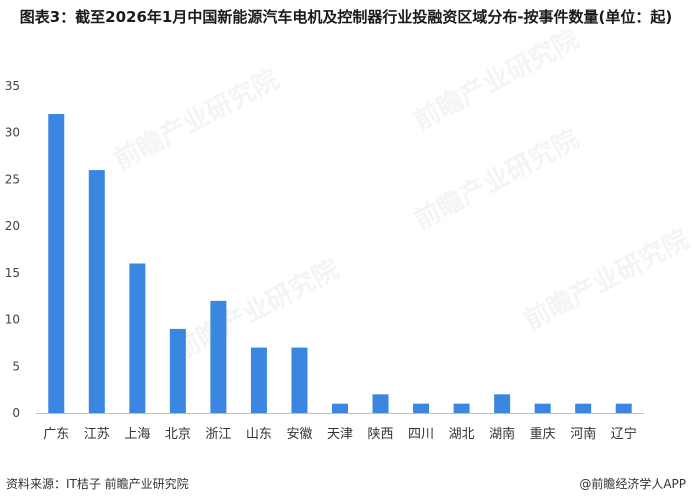 This screenshot has height=502, width=692. Describe the element at coordinates (218, 434) in the screenshot. I see `x-tick-label: 浙江` at that location.